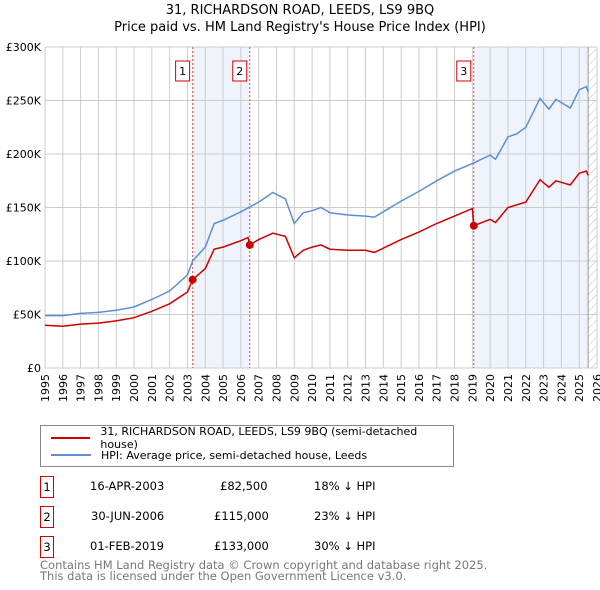 This screenshot has width=600, height=590. I want to click on x-tick-label: 2016, so click(419, 388).